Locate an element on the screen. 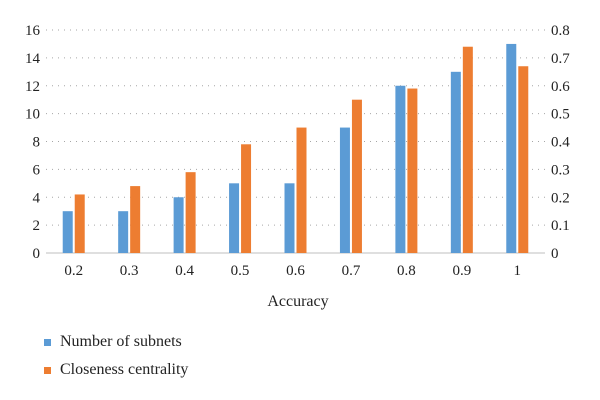 This screenshot has width=600, height=400. left-tick-label: 6 is located at coordinates (37, 170).